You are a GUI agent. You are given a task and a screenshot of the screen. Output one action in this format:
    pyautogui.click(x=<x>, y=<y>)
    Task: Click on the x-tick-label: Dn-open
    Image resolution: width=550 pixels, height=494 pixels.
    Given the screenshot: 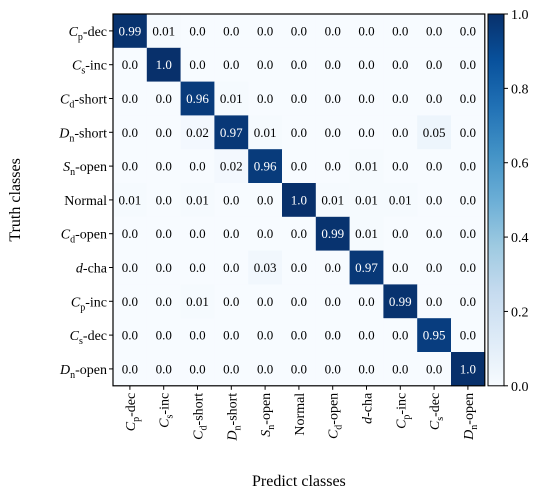 What is the action you would take?
    pyautogui.click(x=471, y=417)
    